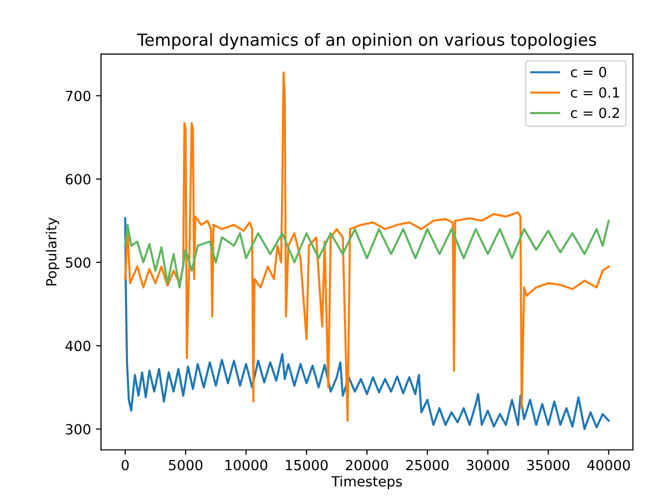  I want to click on y-tick-label: 600, so click(78, 179).